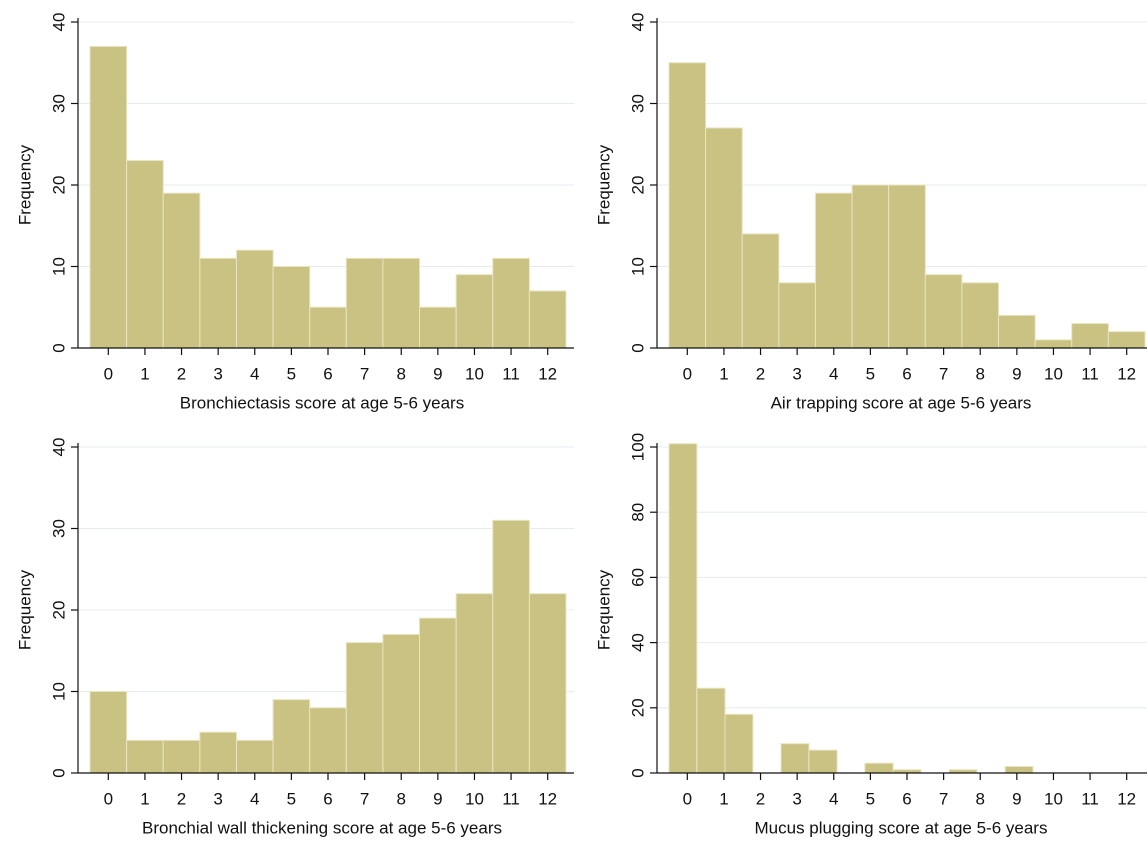 Image resolution: width=1147 pixels, height=841 pixels. What do you see at coordinates (637, 512) in the screenshot?
I see `y-tick-label: 80` at bounding box center [637, 512].